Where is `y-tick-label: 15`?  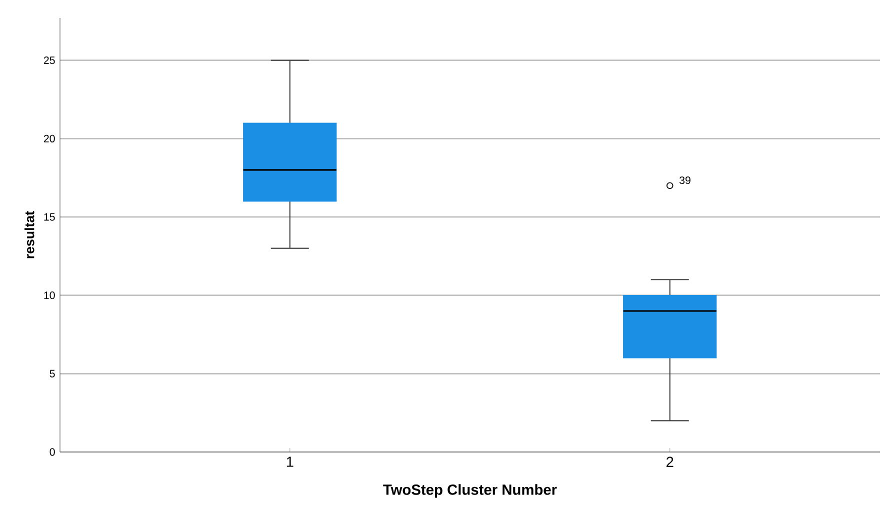
y-tick-label: 15 is located at coordinates (49, 217).